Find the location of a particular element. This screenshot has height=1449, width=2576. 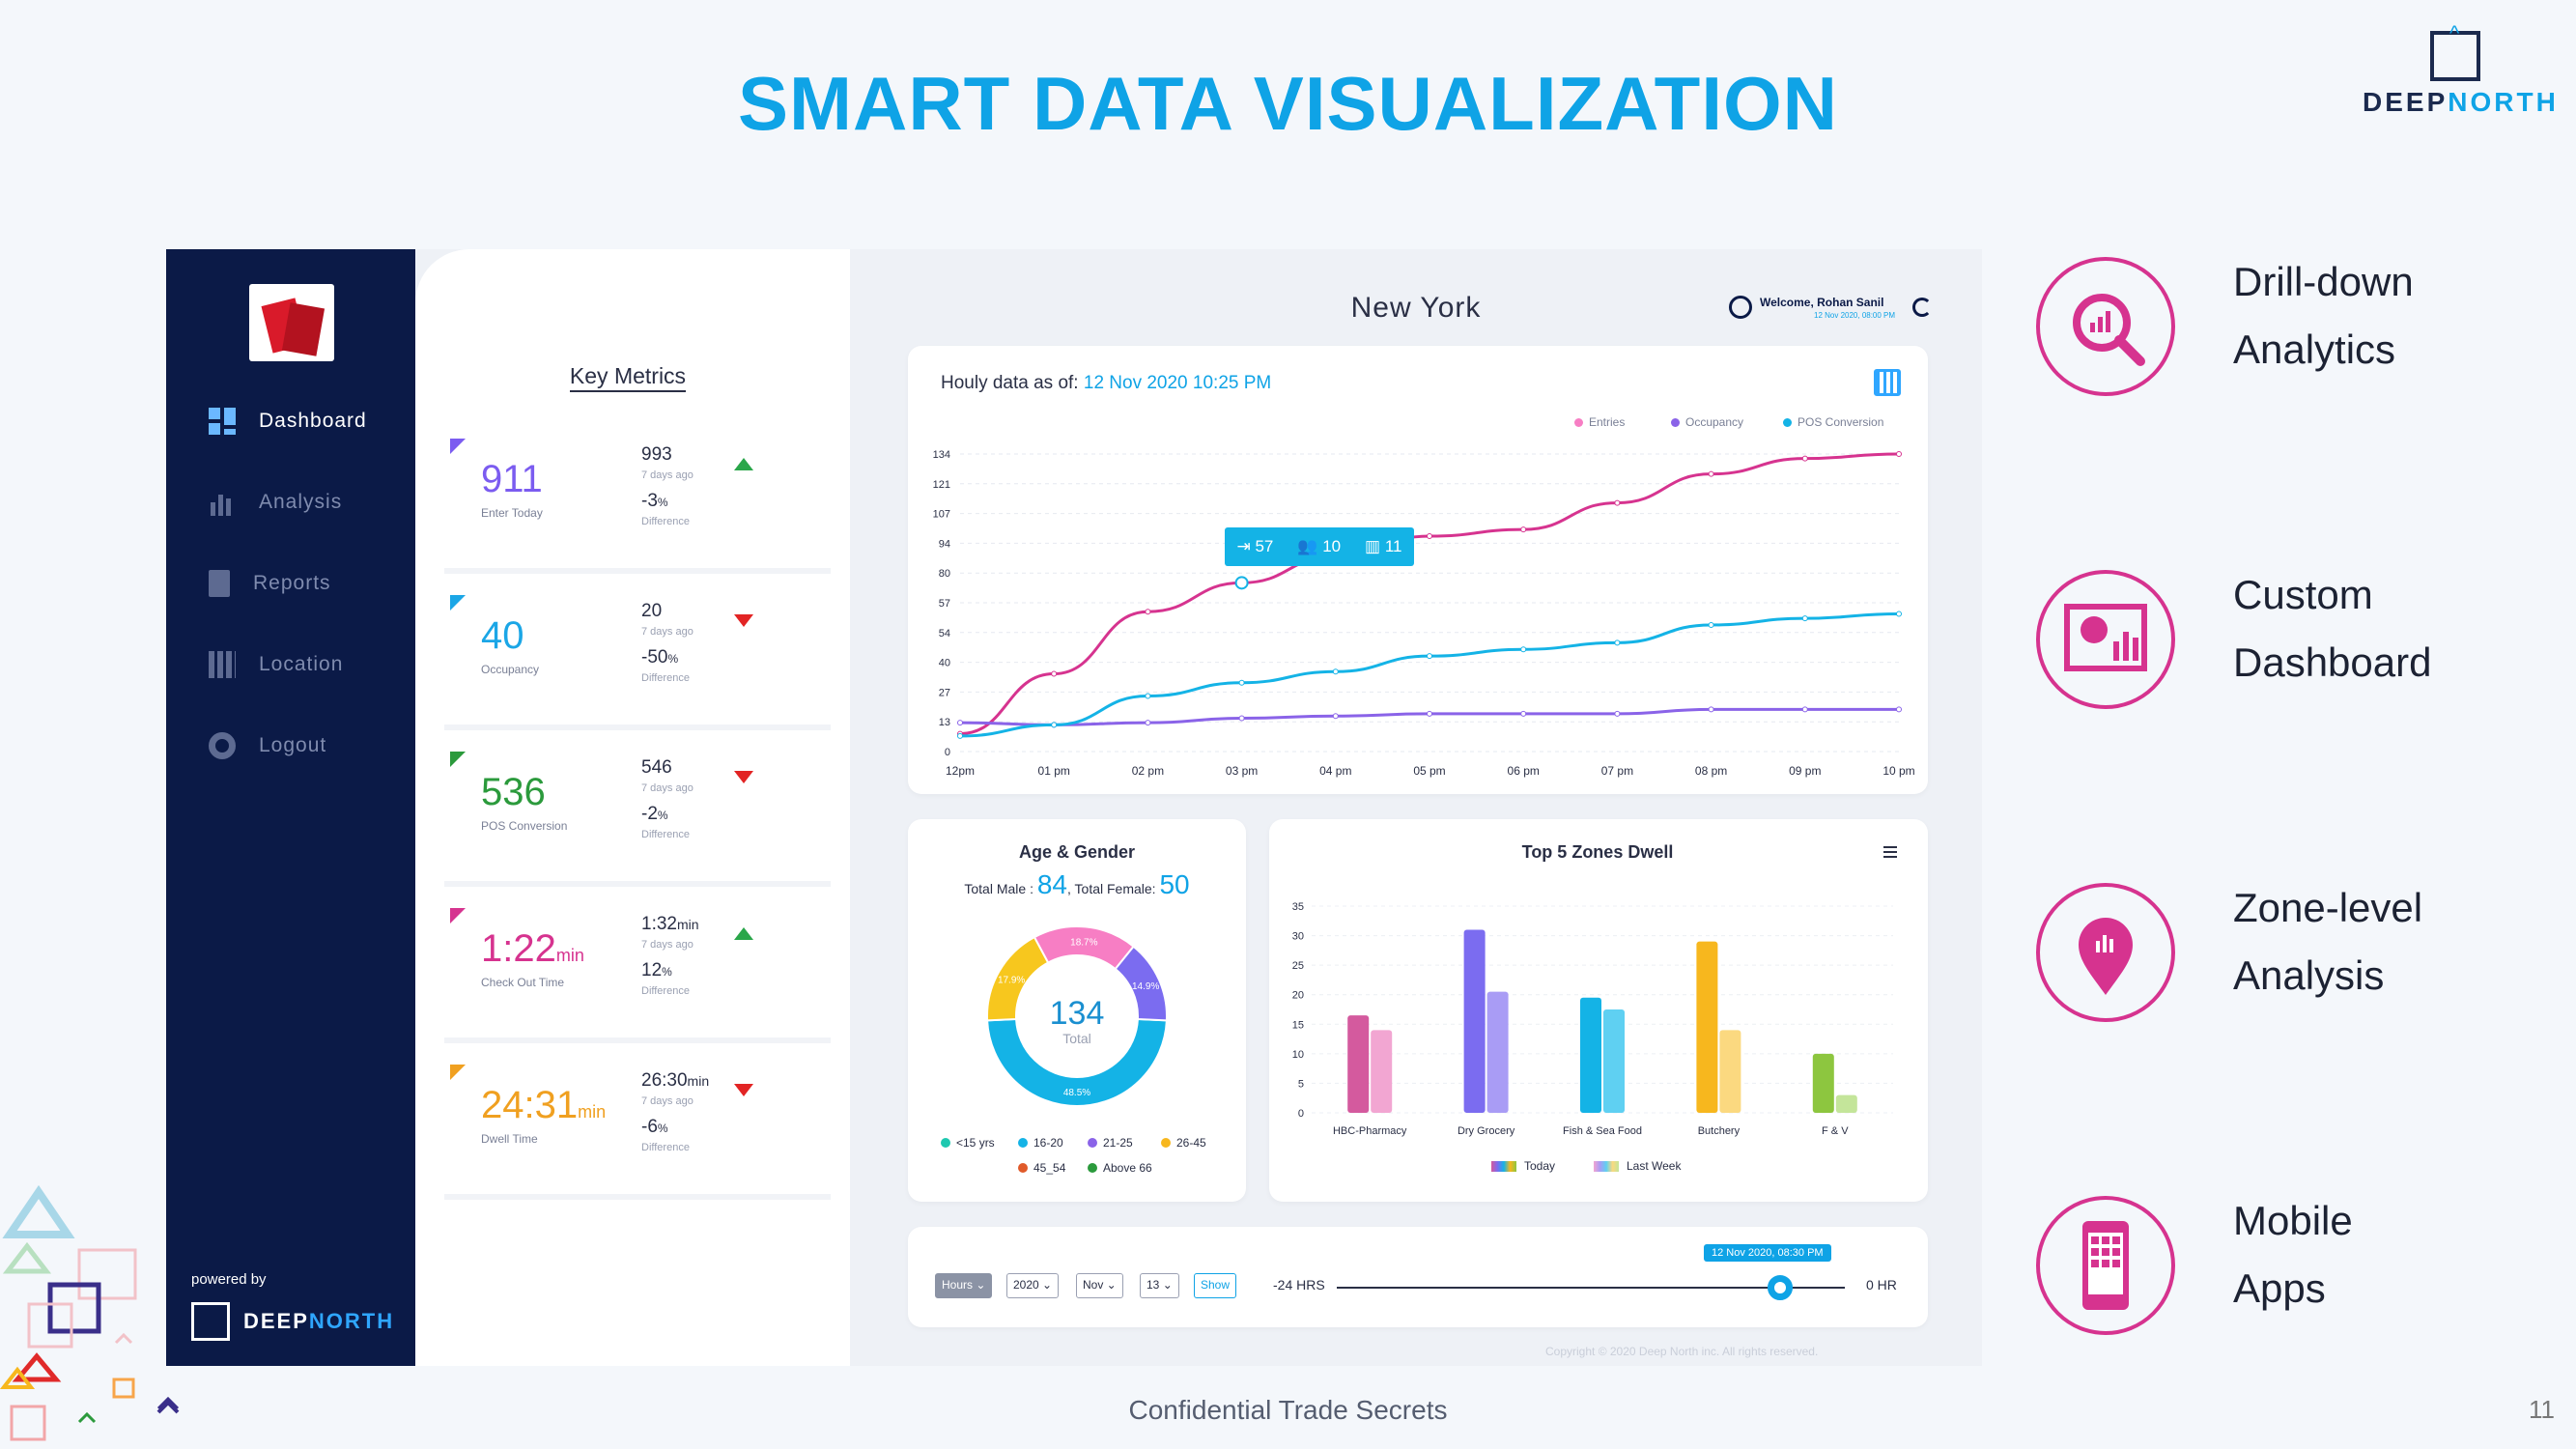

show-button: Show is located at coordinates (1215, 1285).